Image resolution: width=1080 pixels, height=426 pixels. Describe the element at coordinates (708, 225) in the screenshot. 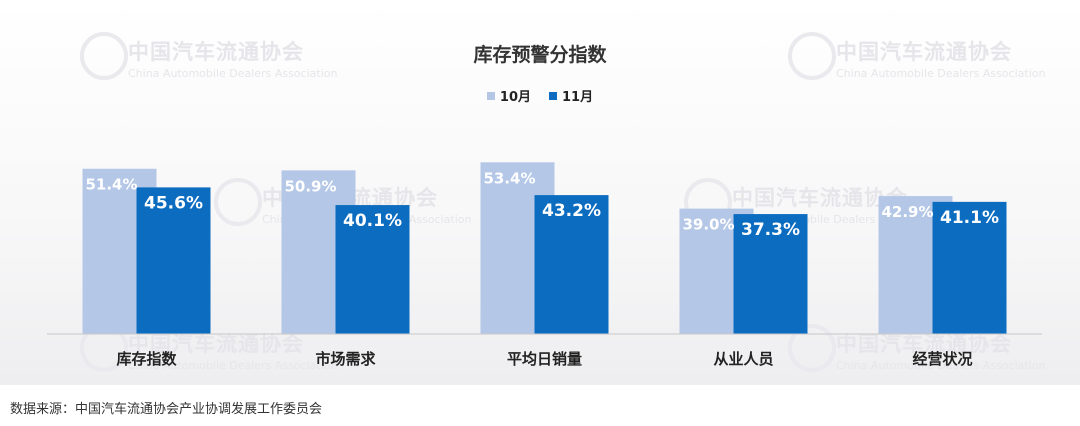

I see `data-label: 39.0%` at that location.